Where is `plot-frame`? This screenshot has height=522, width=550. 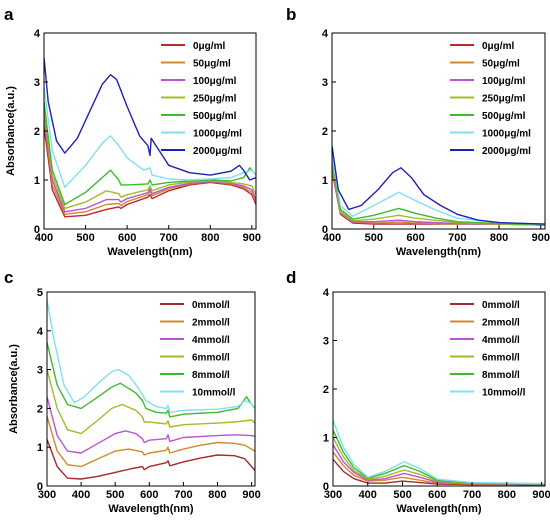 plot-frame is located at coordinates (151, 389).